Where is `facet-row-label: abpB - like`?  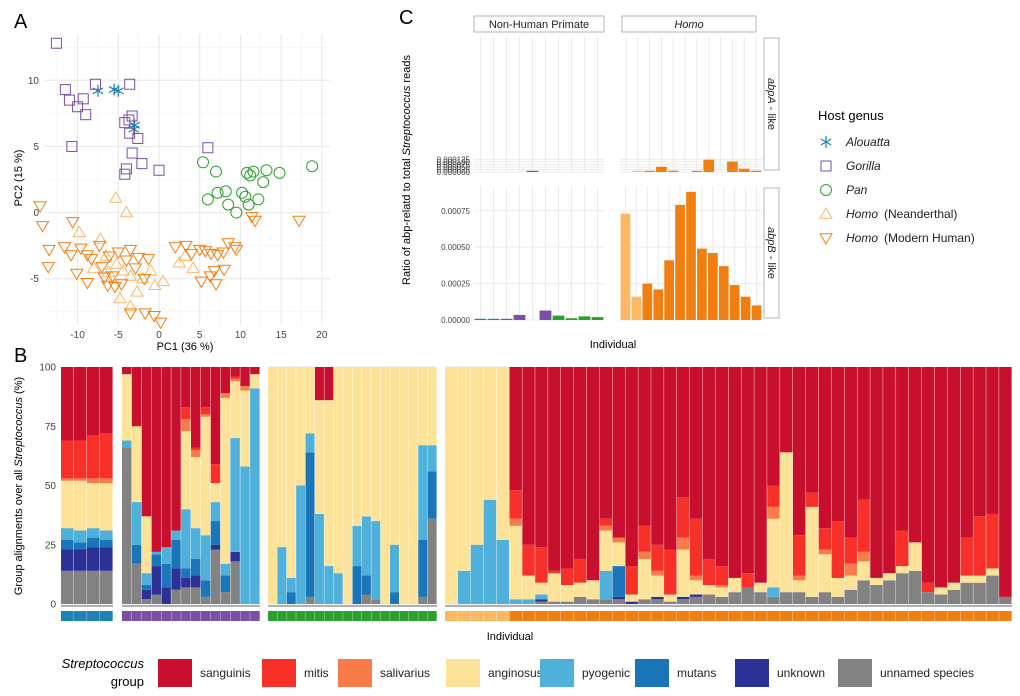
facet-row-label: abpB - like is located at coordinates (771, 253).